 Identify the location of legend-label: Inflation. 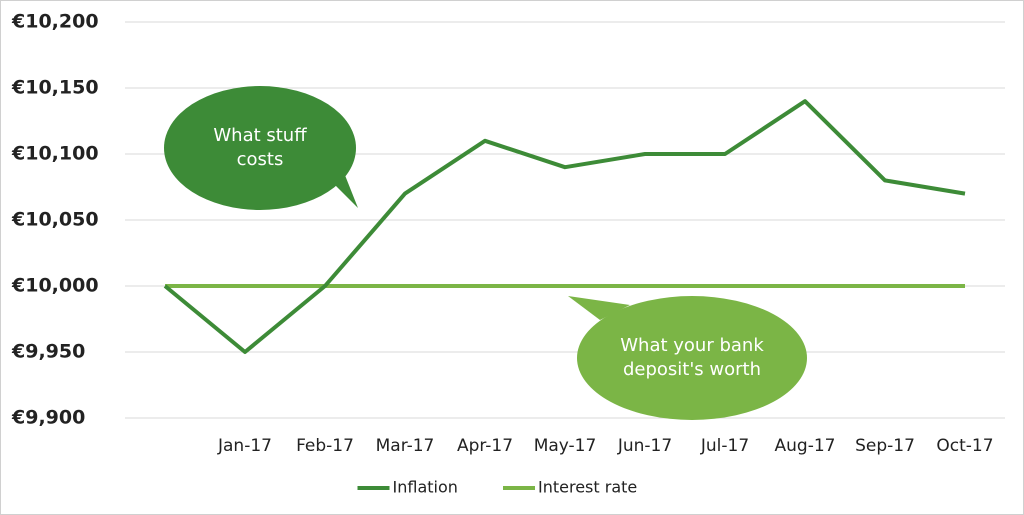
(425, 487).